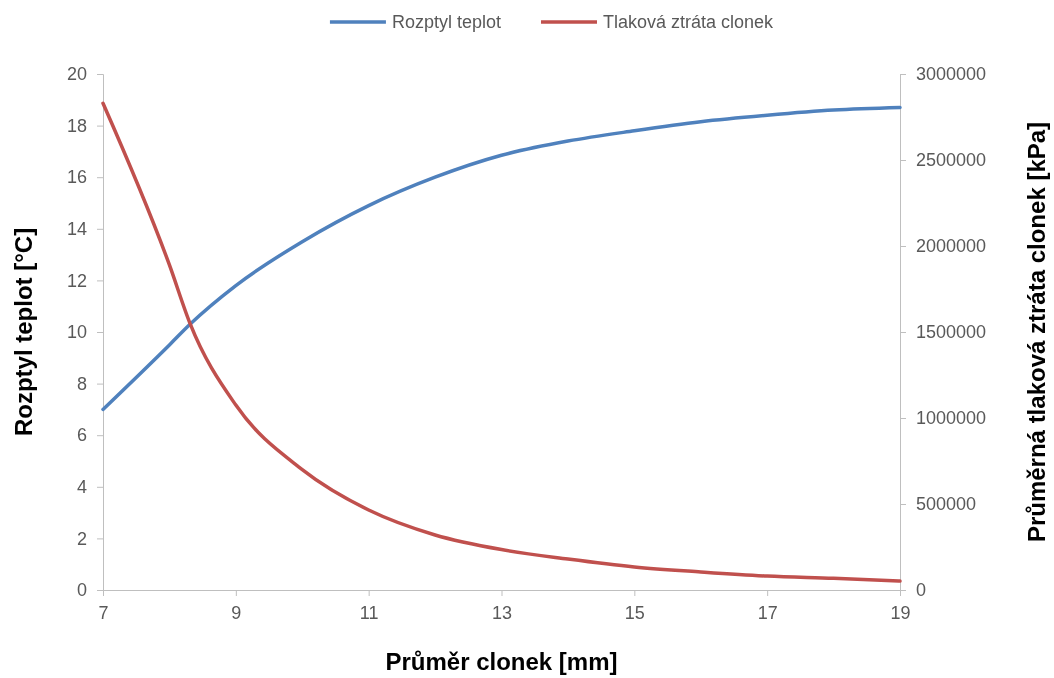  Describe the element at coordinates (634, 612) in the screenshot. I see `x-tick-label: 15` at that location.